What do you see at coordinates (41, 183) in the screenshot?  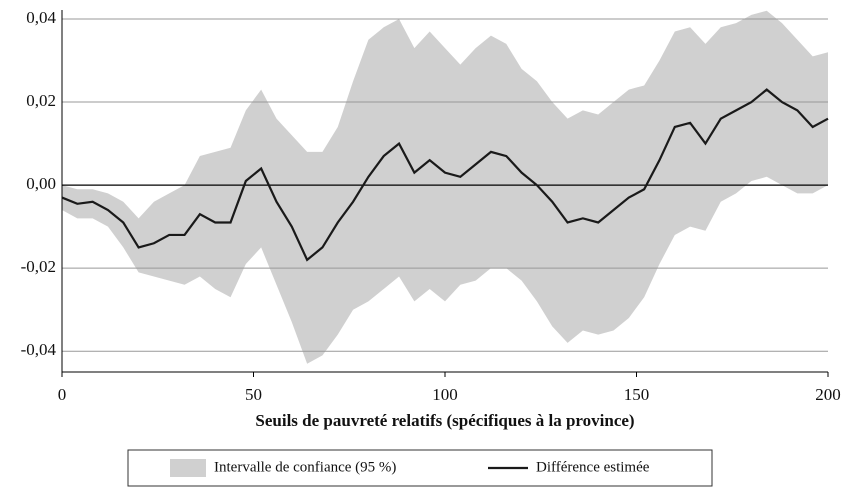 I see `y-tick-label: 0,00` at bounding box center [41, 183].